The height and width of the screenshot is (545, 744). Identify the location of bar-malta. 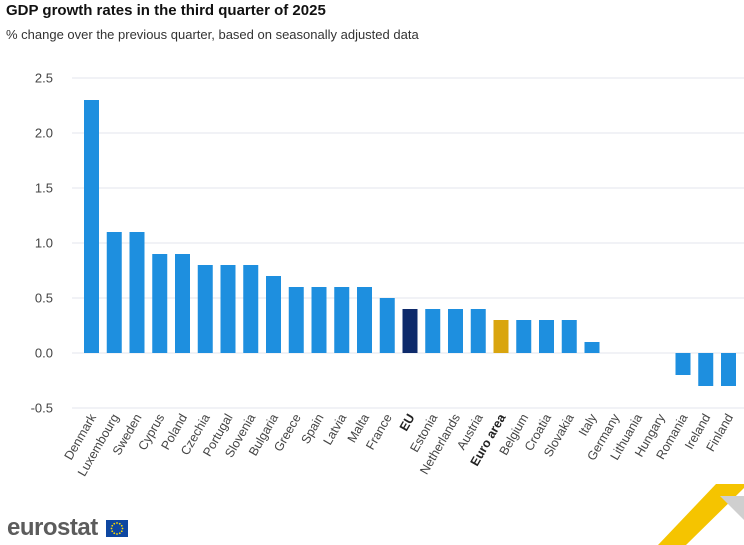
(364, 320).